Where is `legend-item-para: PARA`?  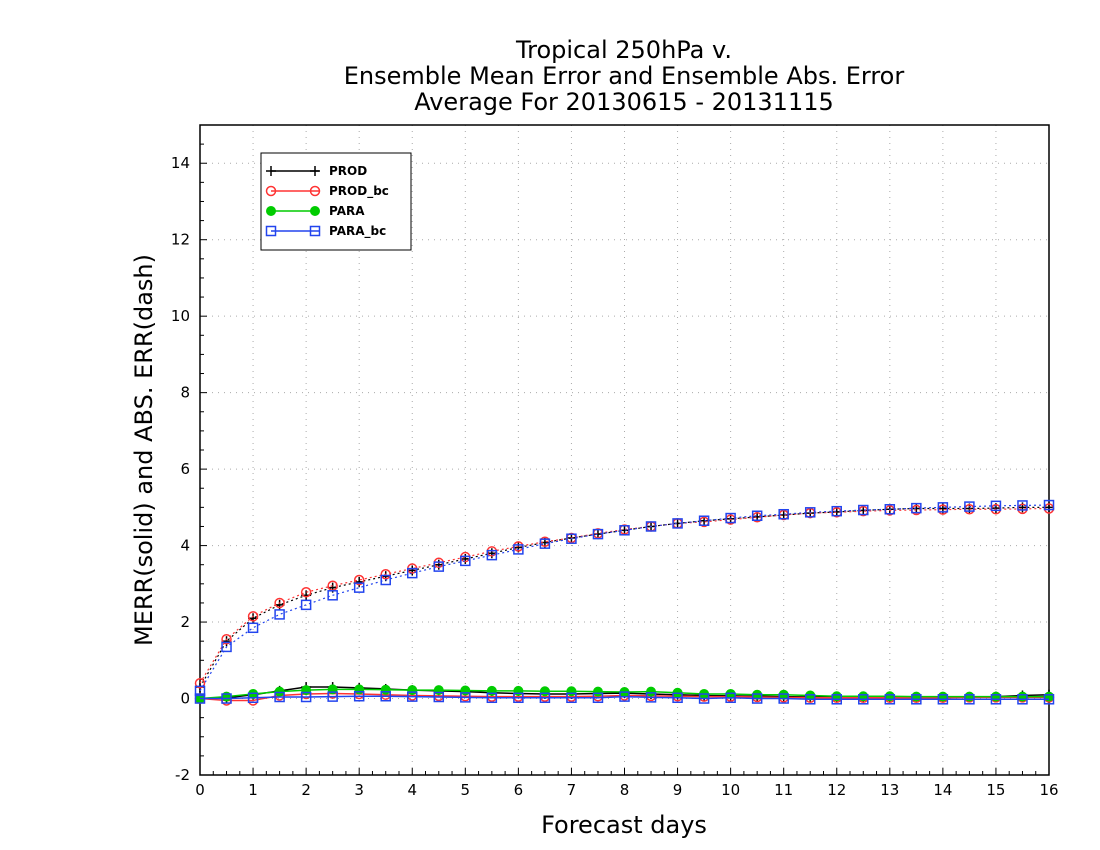
legend-item-para: PARA is located at coordinates (315, 211).